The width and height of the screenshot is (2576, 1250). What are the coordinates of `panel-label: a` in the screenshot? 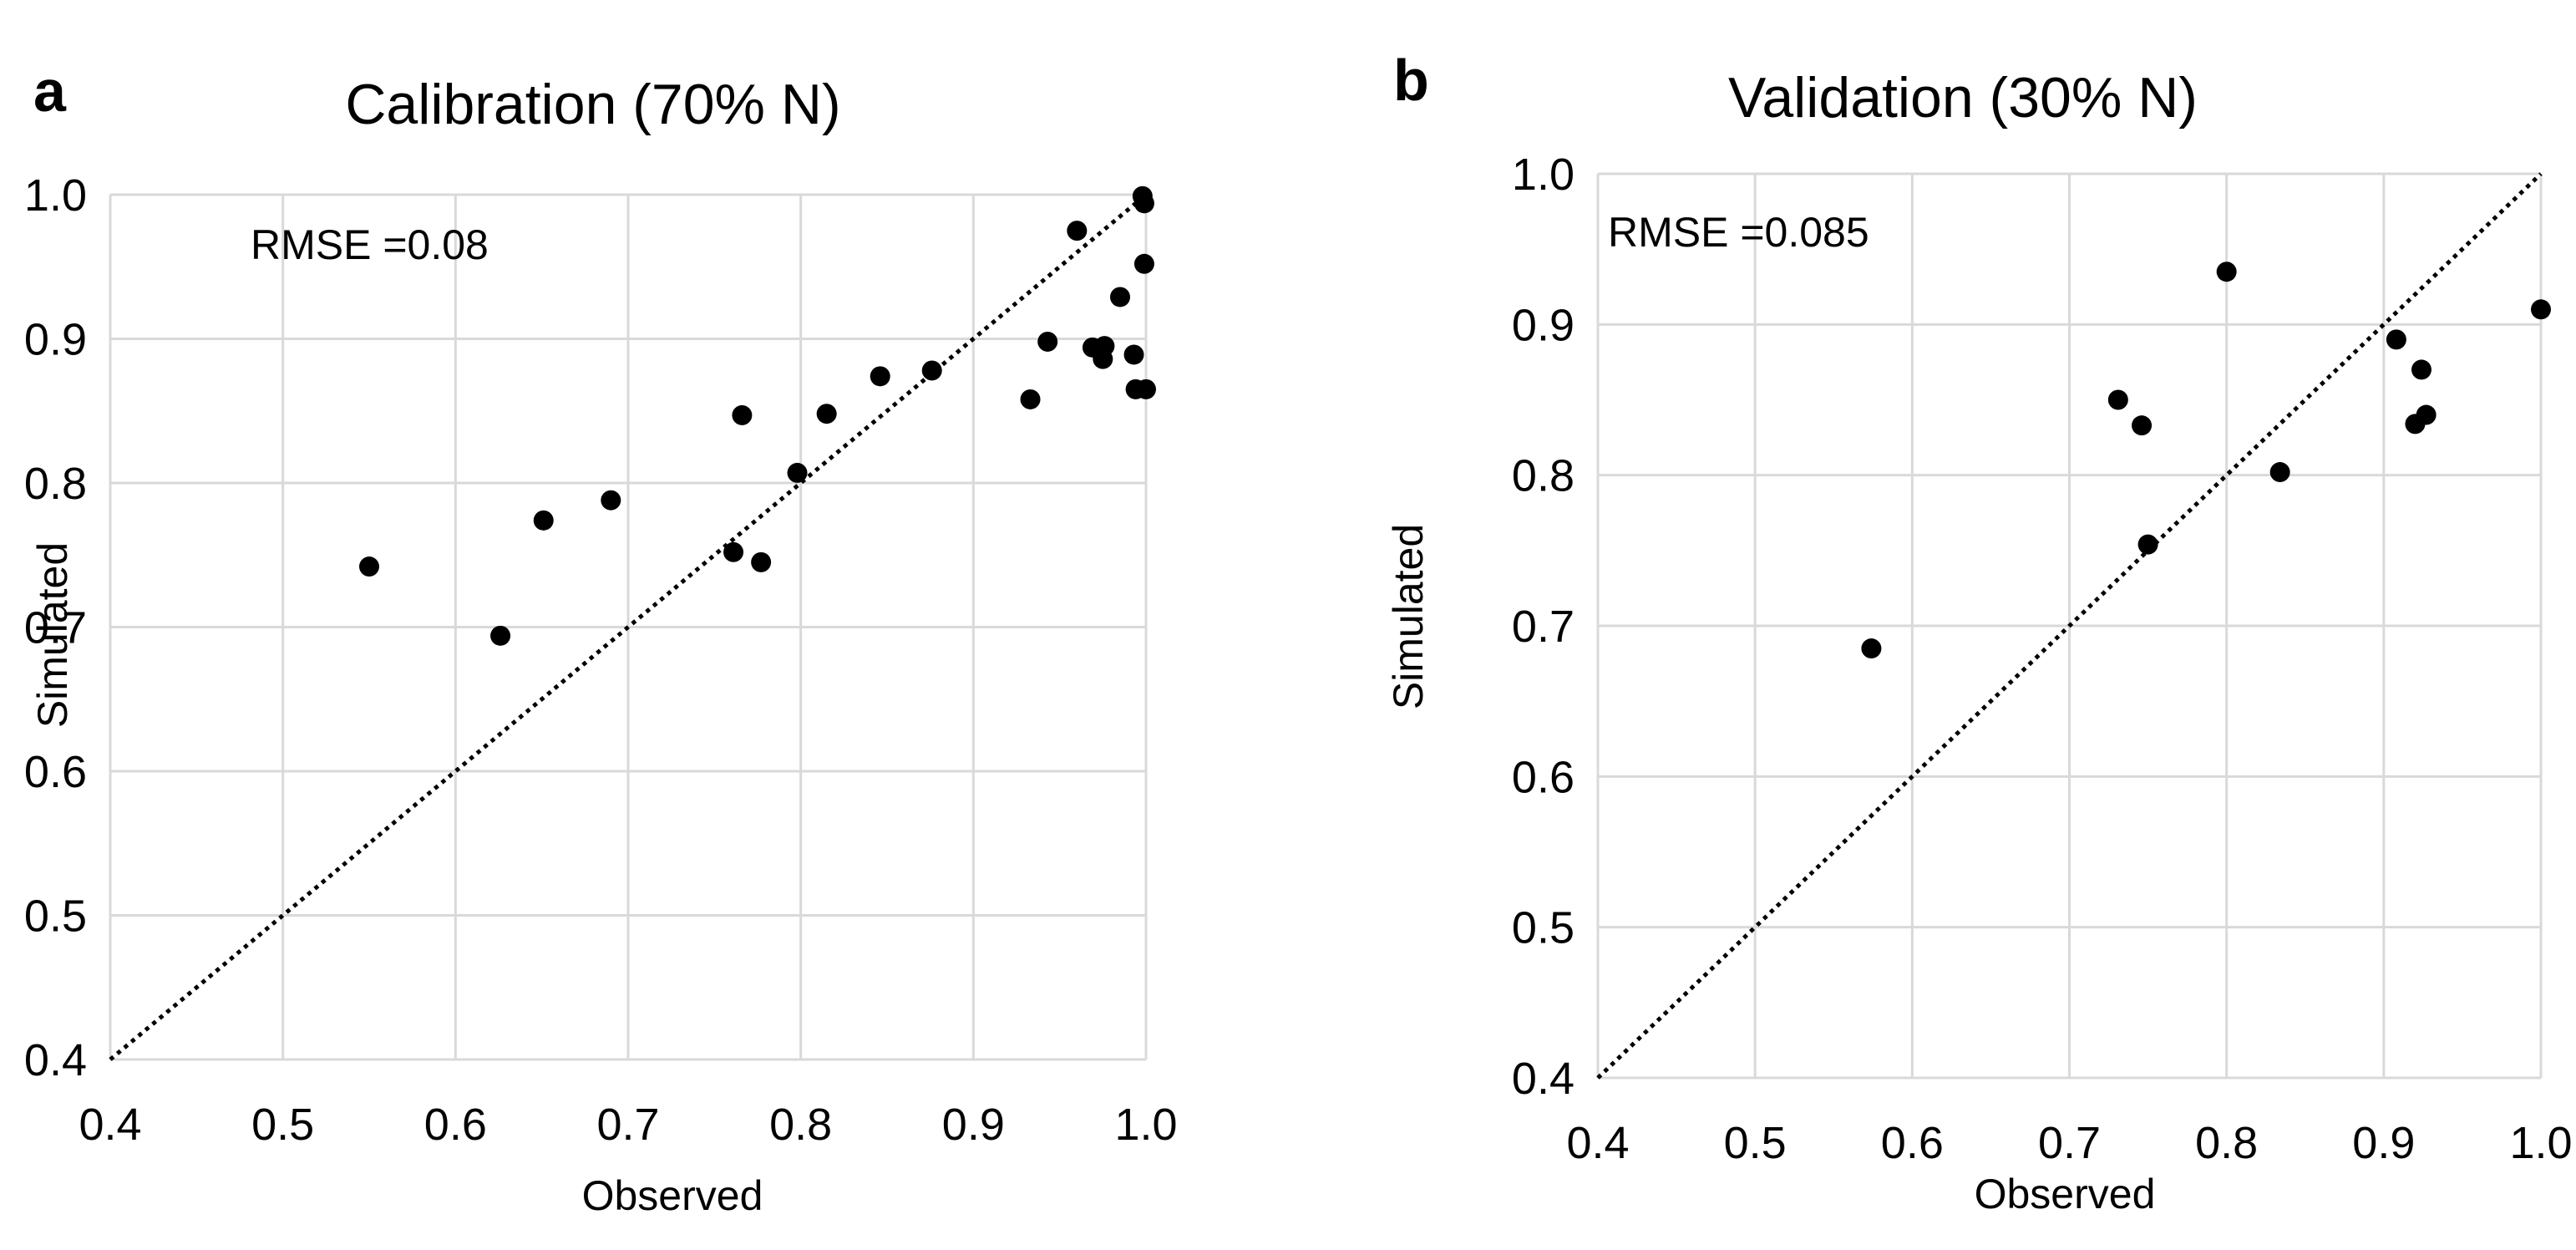 It's located at (50, 91).